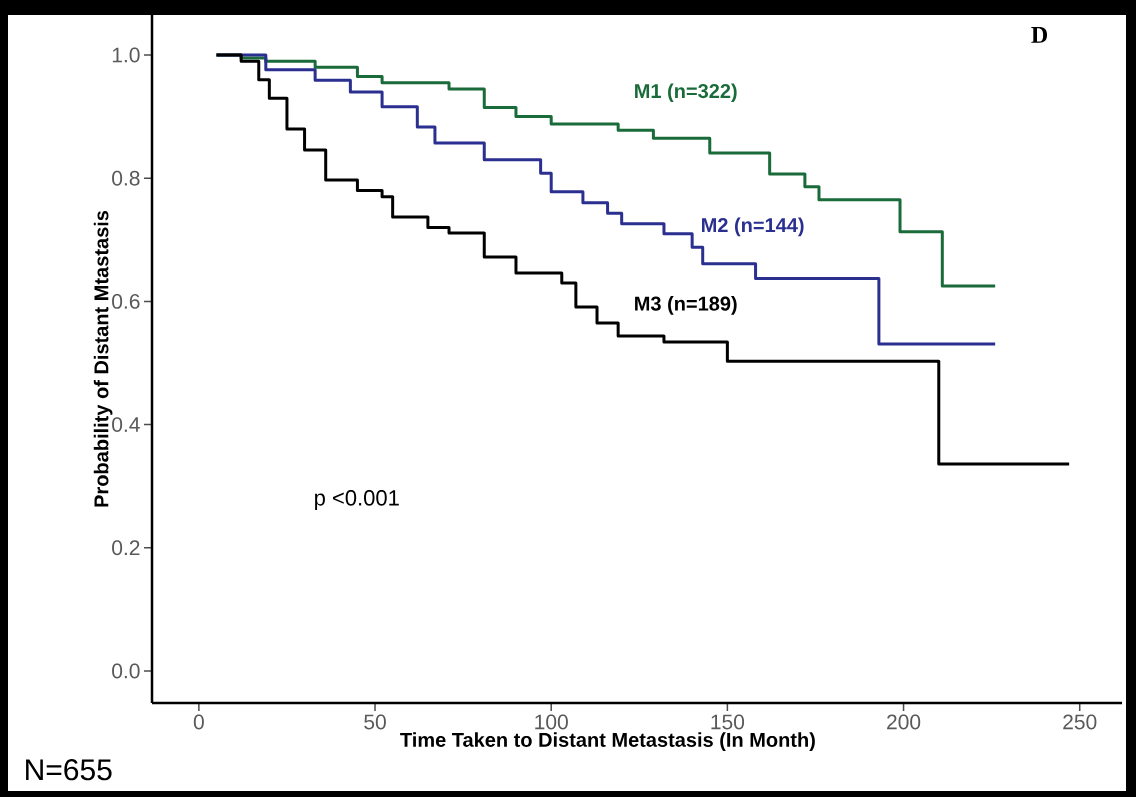  What do you see at coordinates (375, 722) in the screenshot?
I see `x-tick-label: 50` at bounding box center [375, 722].